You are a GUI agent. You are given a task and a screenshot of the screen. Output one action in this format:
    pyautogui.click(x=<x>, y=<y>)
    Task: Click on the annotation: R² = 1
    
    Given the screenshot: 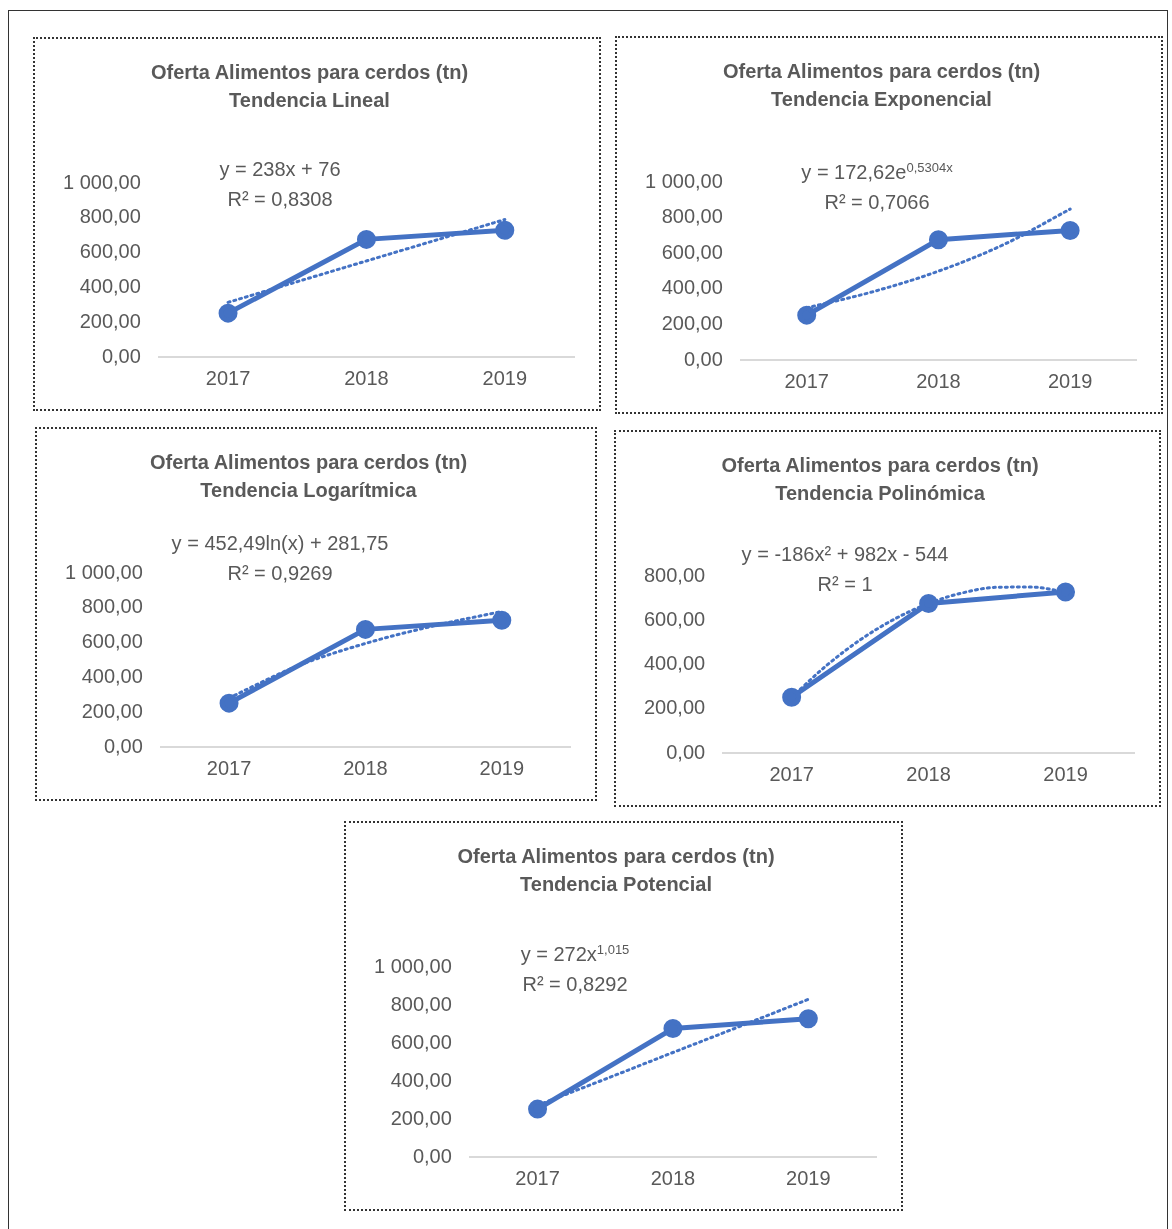 What is the action you would take?
    pyautogui.click(x=845, y=584)
    